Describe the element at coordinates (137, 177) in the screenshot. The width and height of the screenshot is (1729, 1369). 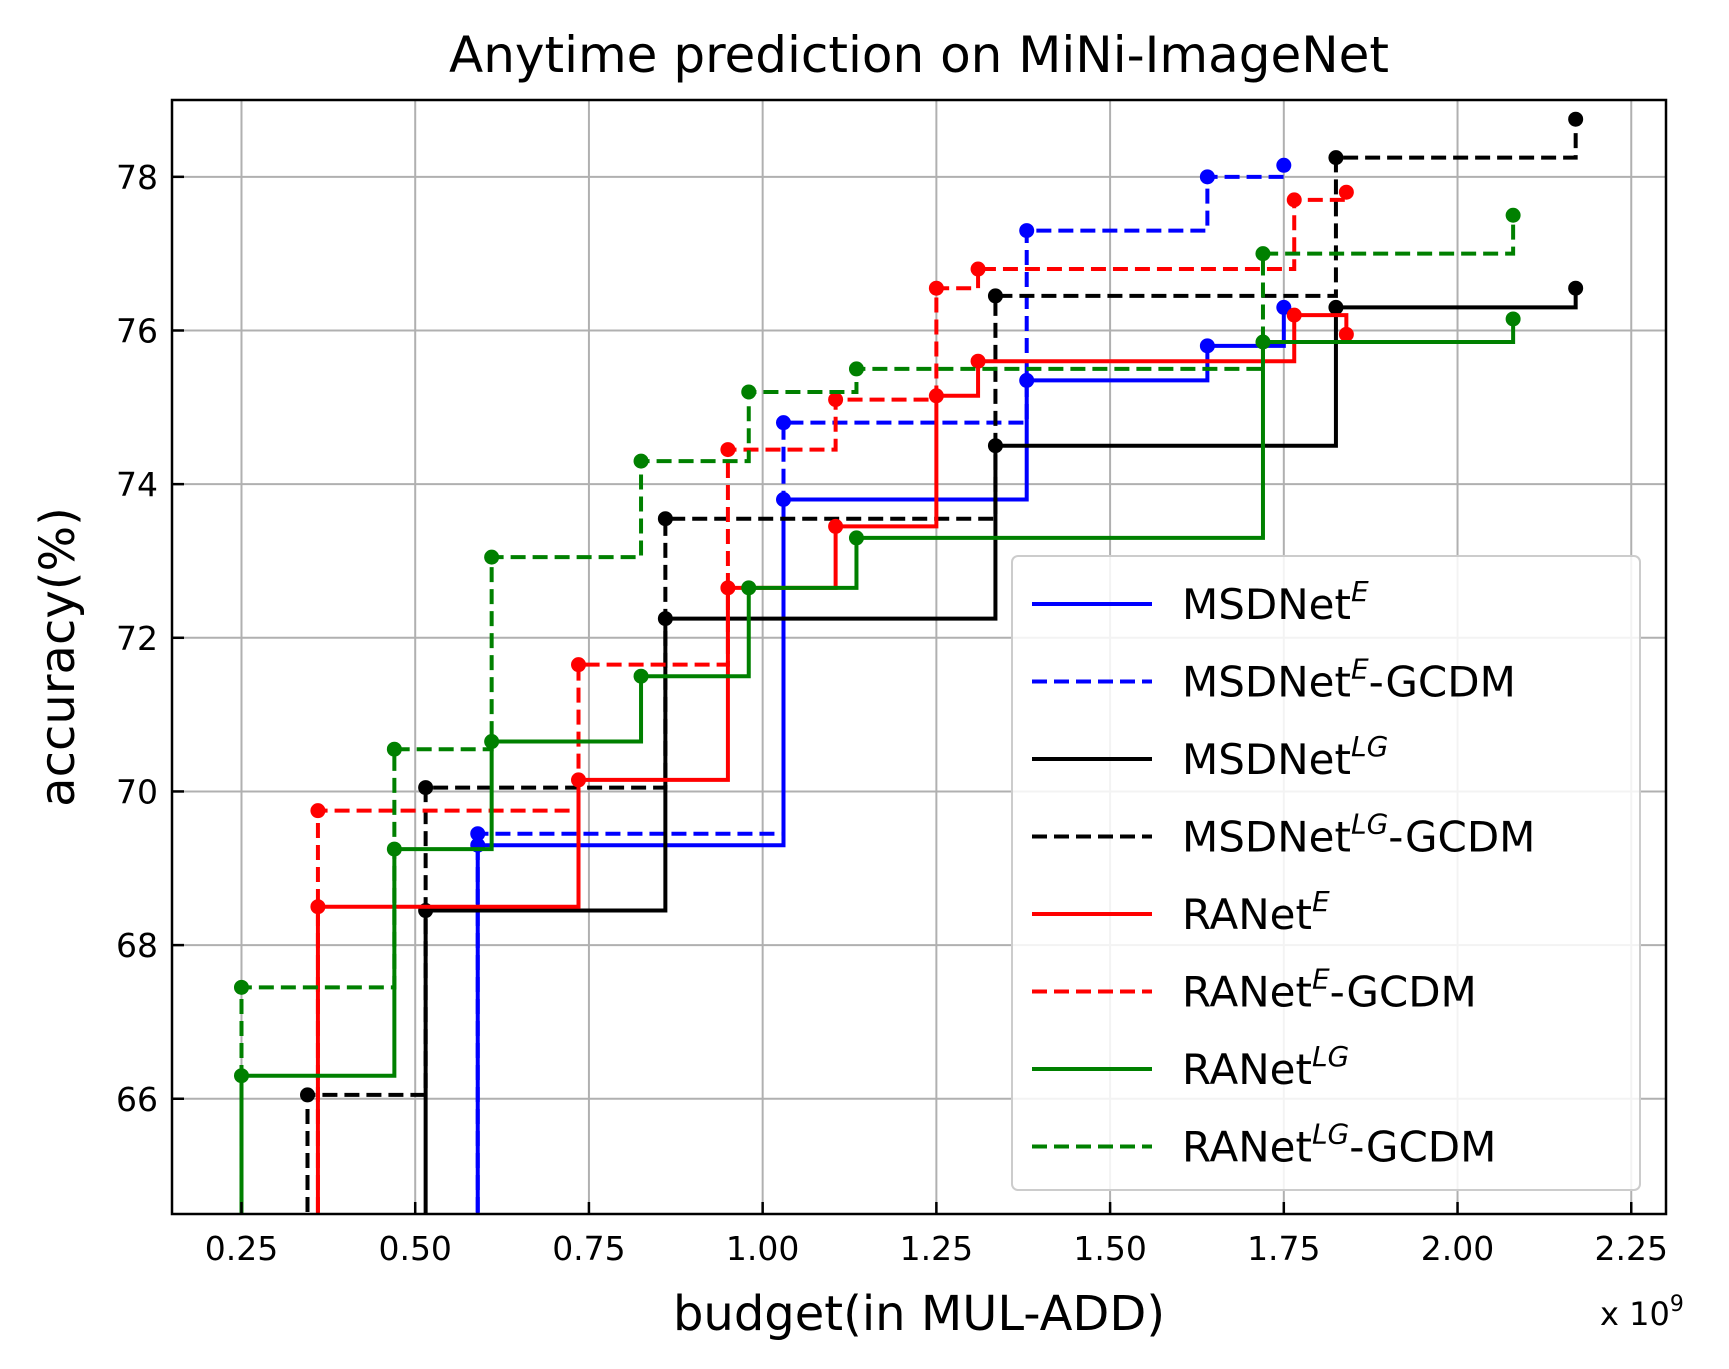
I see `y-tick-label: 78` at that location.